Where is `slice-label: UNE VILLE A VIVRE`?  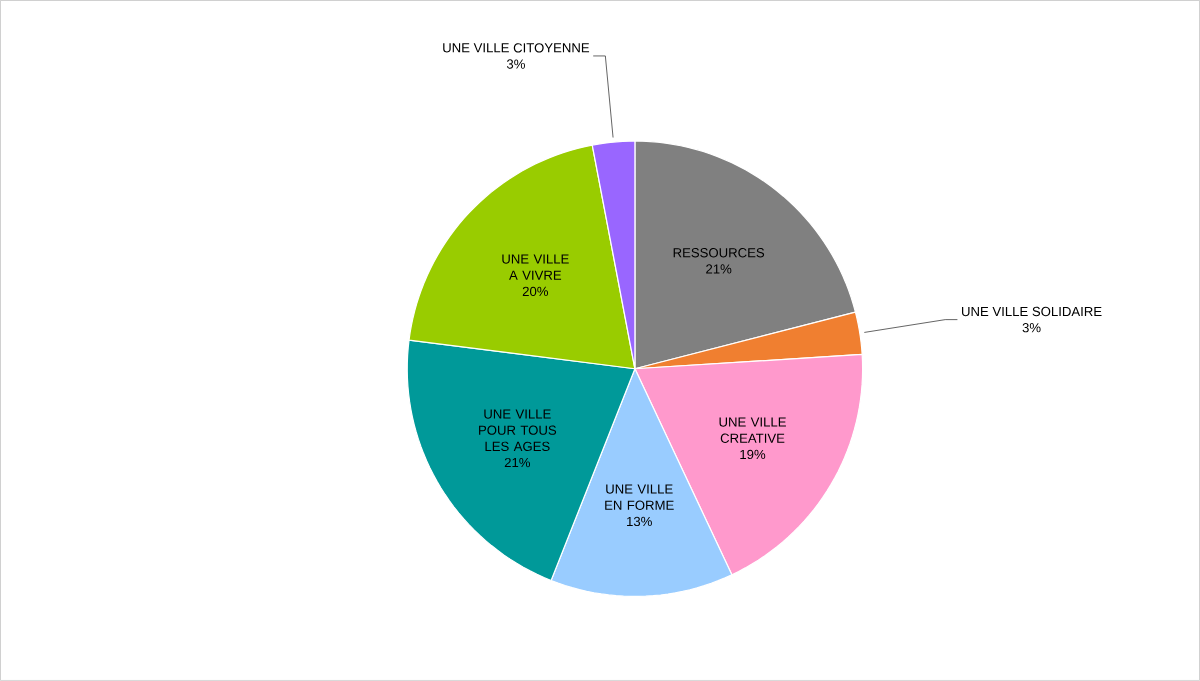
slice-label: UNE VILLE A VIVRE is located at coordinates (535, 267).